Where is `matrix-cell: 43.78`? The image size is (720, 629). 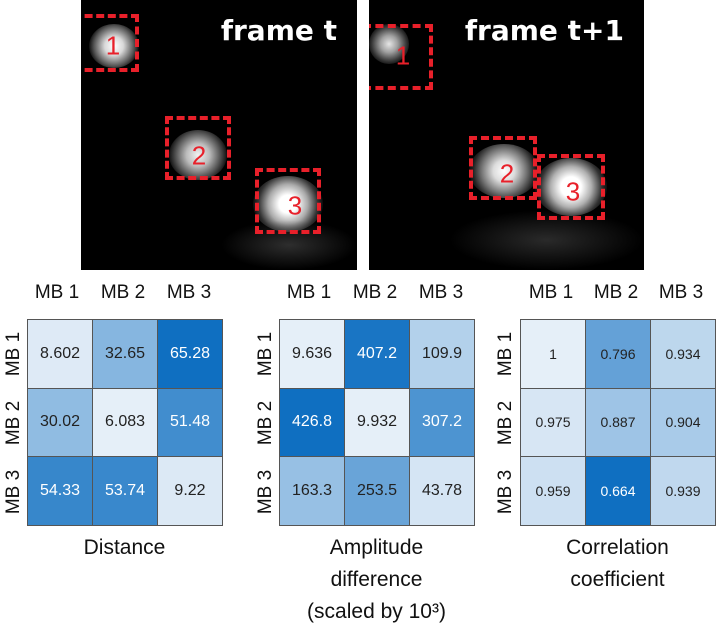
matrix-cell: 43.78 is located at coordinates (442, 491).